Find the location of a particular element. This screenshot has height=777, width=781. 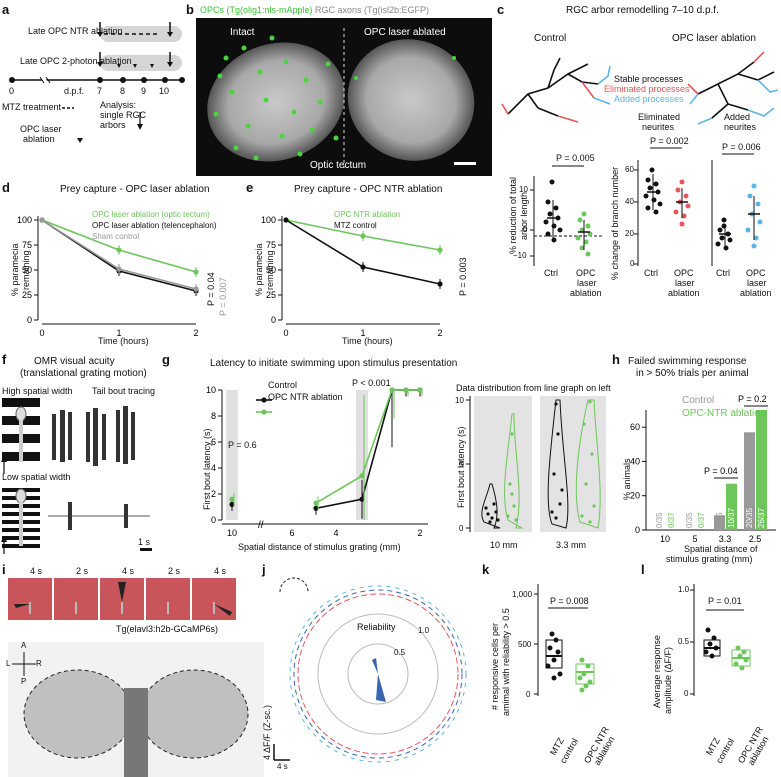

l-ylabel2: amplitude (ΔF/F) is located at coordinates (668, 680).